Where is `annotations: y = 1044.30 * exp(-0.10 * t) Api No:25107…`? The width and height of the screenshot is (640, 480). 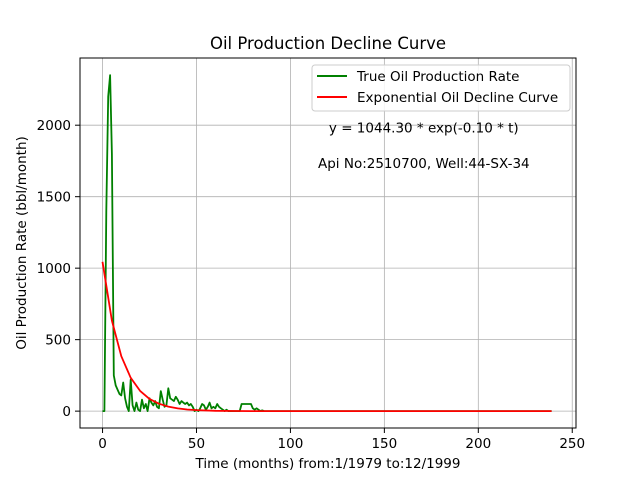 annotations: y = 1044.30 * exp(-0.10 * t) Api No:25107… is located at coordinates (424, 146).